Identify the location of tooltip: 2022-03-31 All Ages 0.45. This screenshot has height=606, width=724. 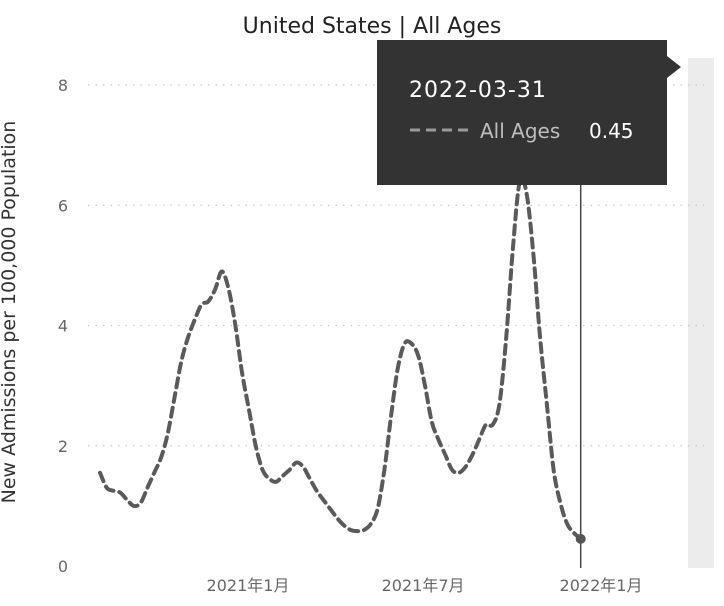
(529, 112).